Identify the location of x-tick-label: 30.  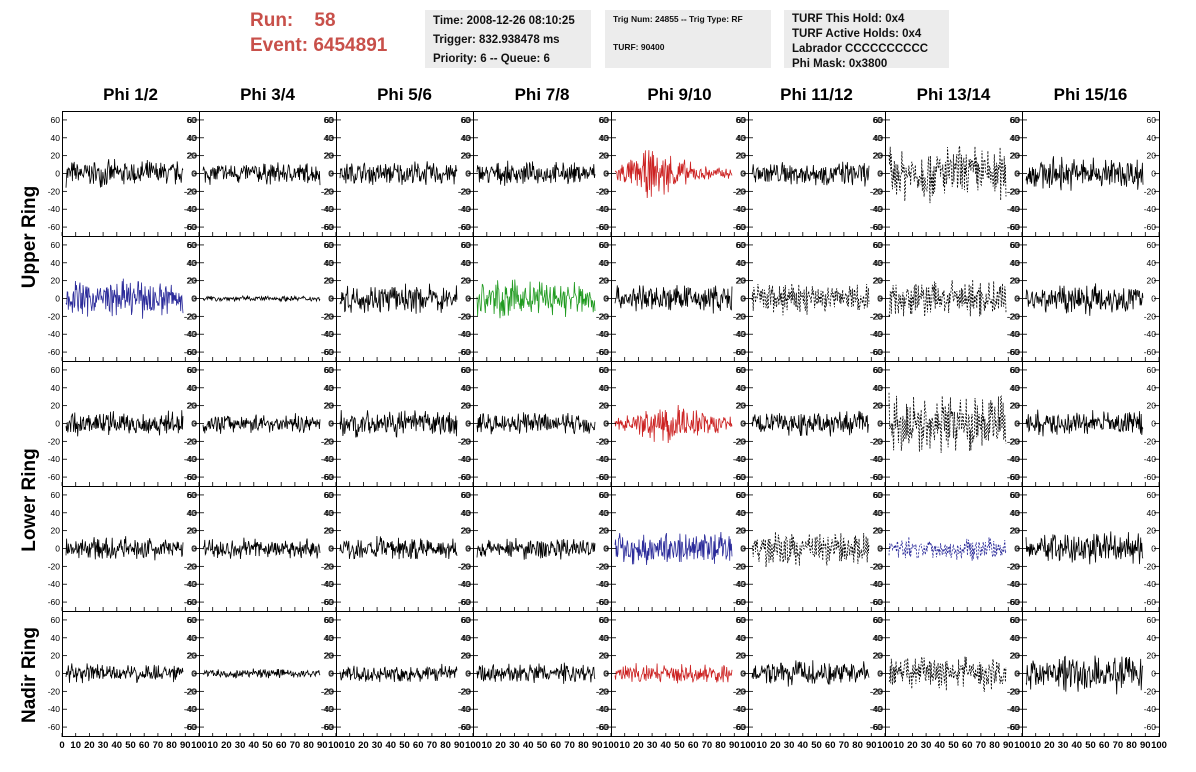
(103, 745).